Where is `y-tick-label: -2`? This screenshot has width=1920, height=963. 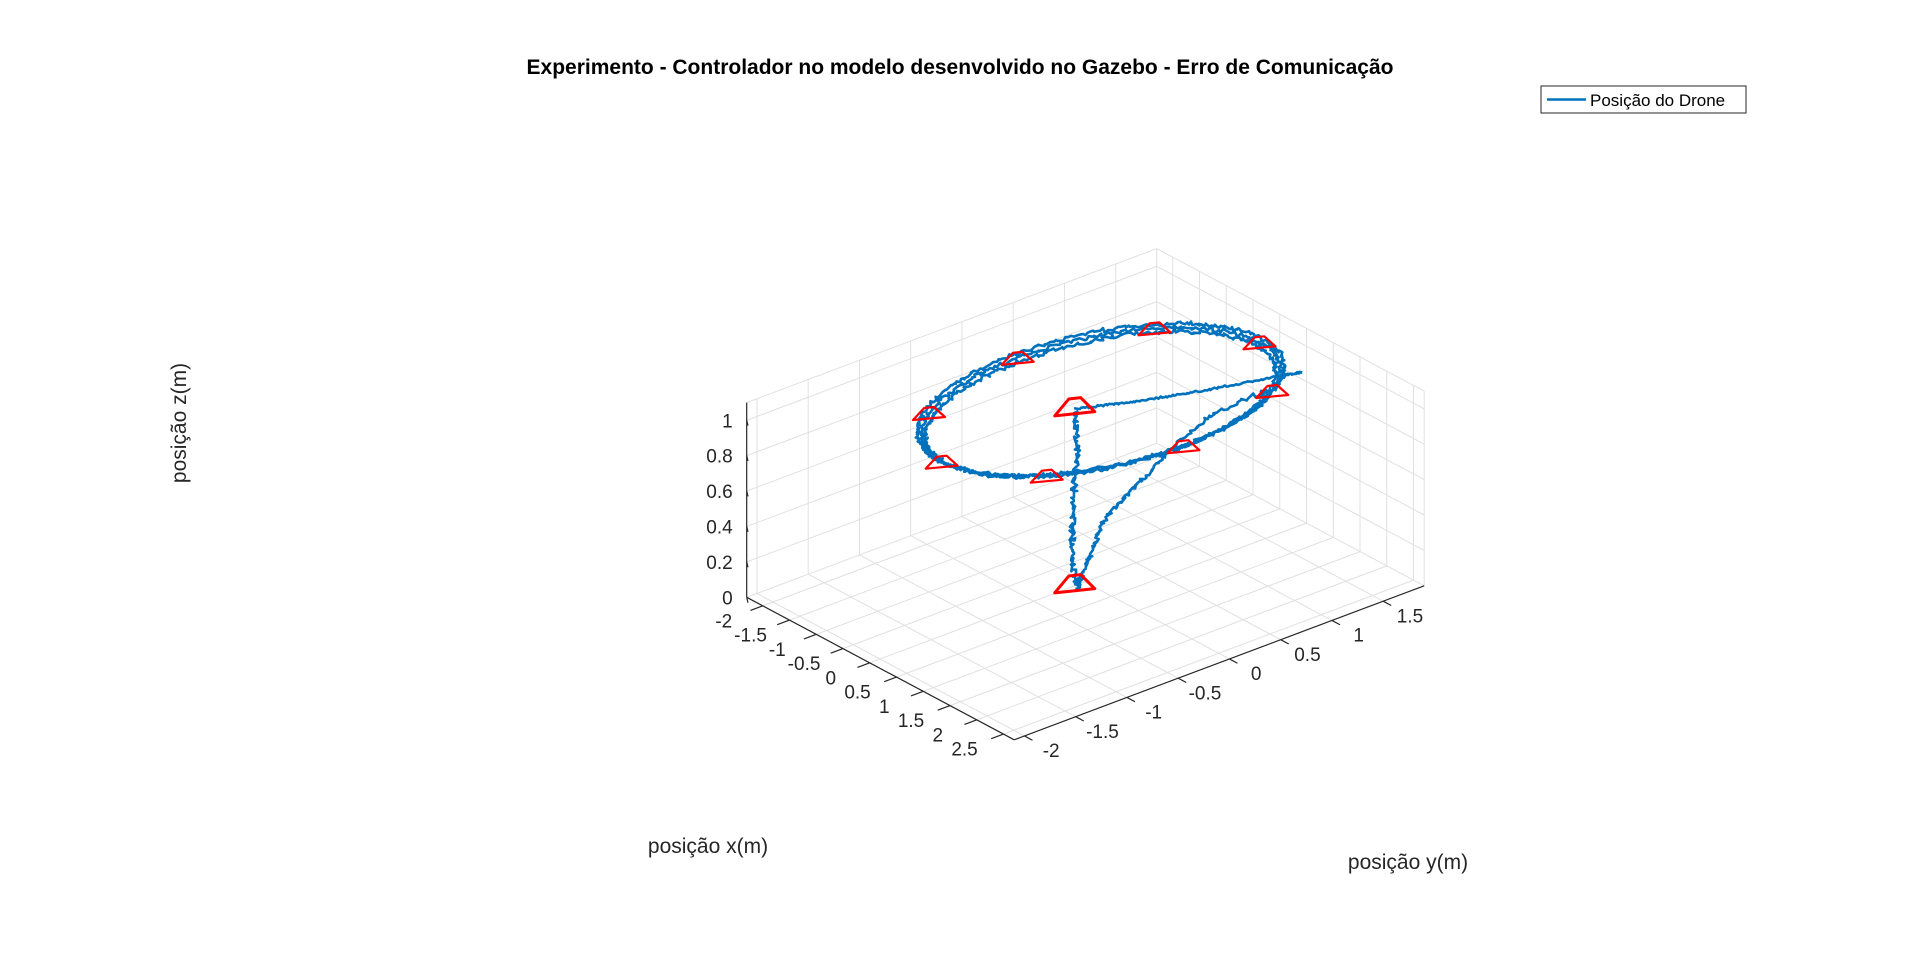 y-tick-label: -2 is located at coordinates (1051, 751).